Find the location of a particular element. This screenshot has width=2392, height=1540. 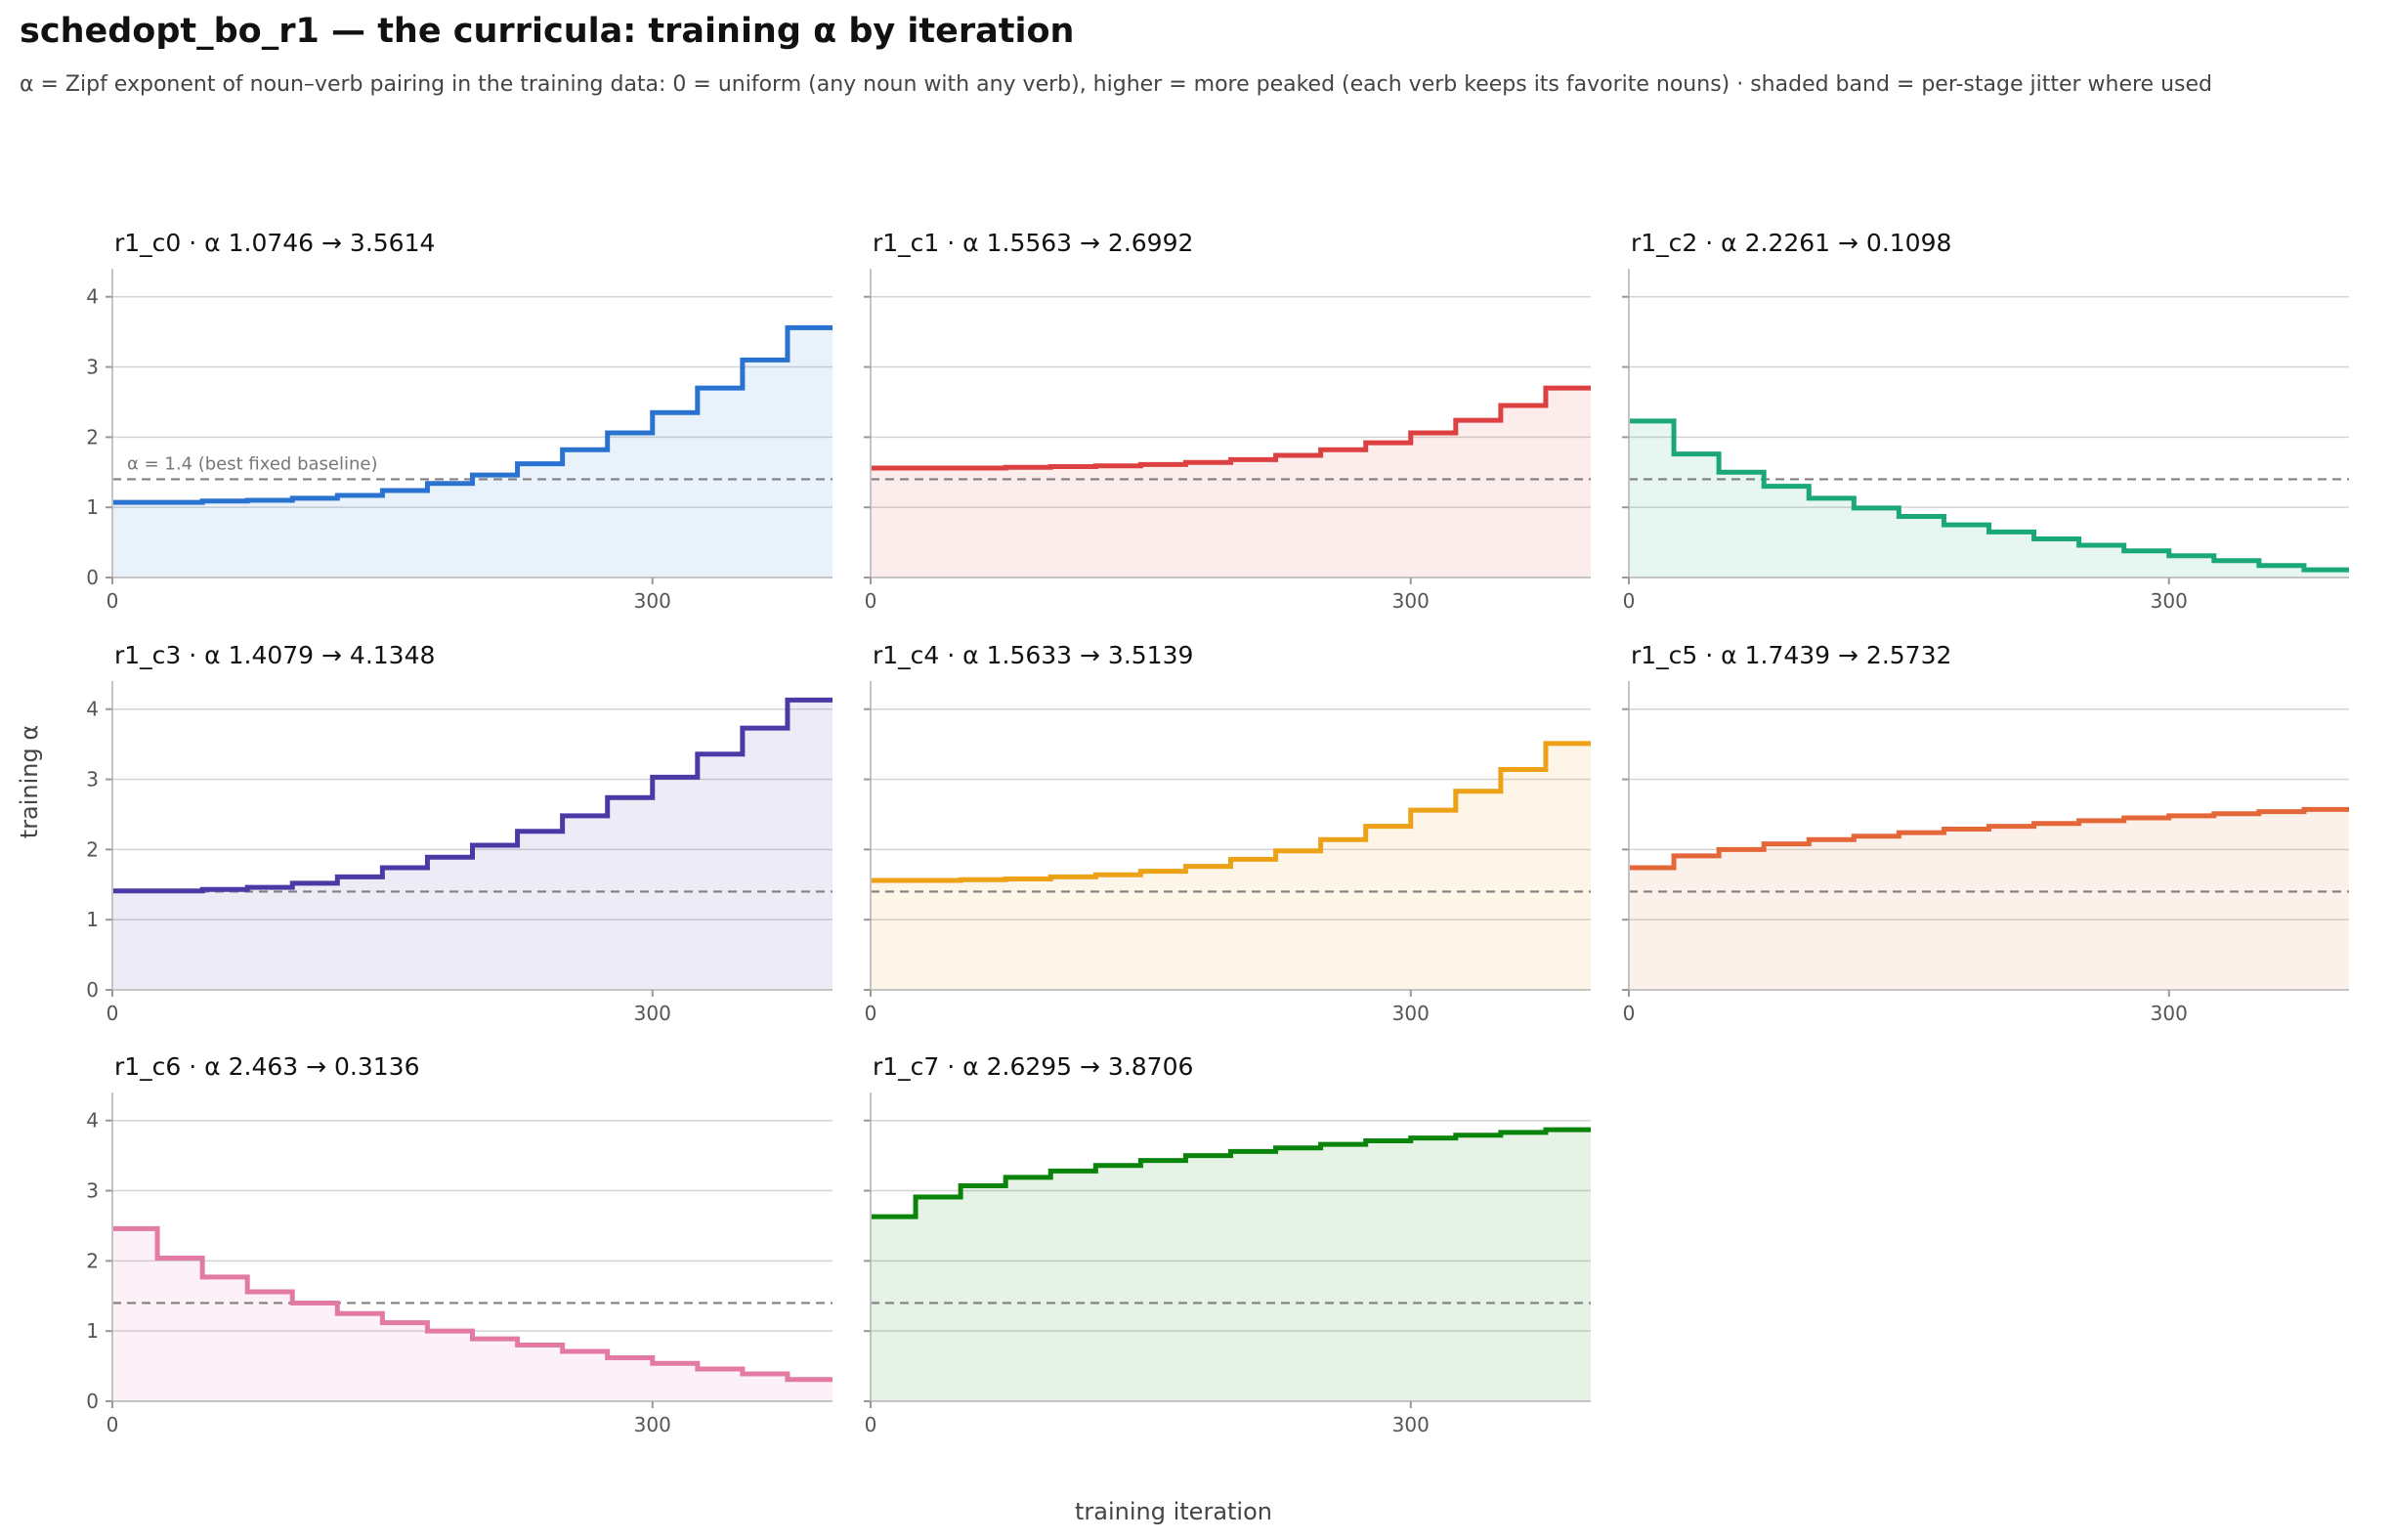

panel-r1_c3: 0 1 2 3 4 0 300 r1_c3 · α 1.4079 → 4.1348 is located at coordinates (459, 833).